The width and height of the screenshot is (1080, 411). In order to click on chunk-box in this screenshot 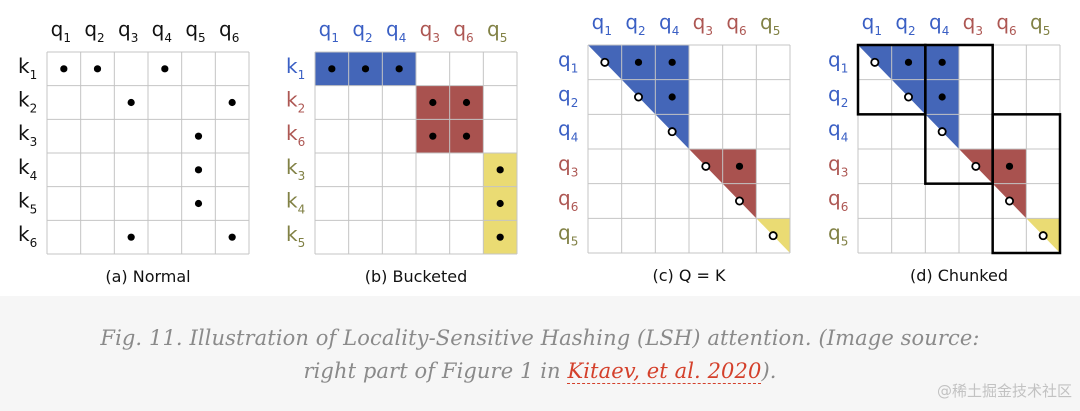, I will do `click(1026, 184)`.